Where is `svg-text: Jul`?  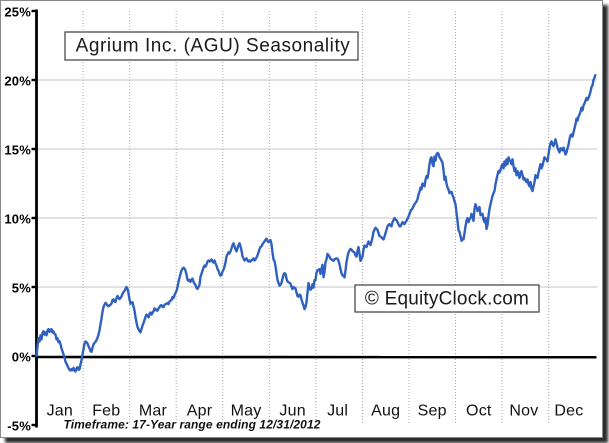
svg-text: Jul is located at coordinates (337, 411).